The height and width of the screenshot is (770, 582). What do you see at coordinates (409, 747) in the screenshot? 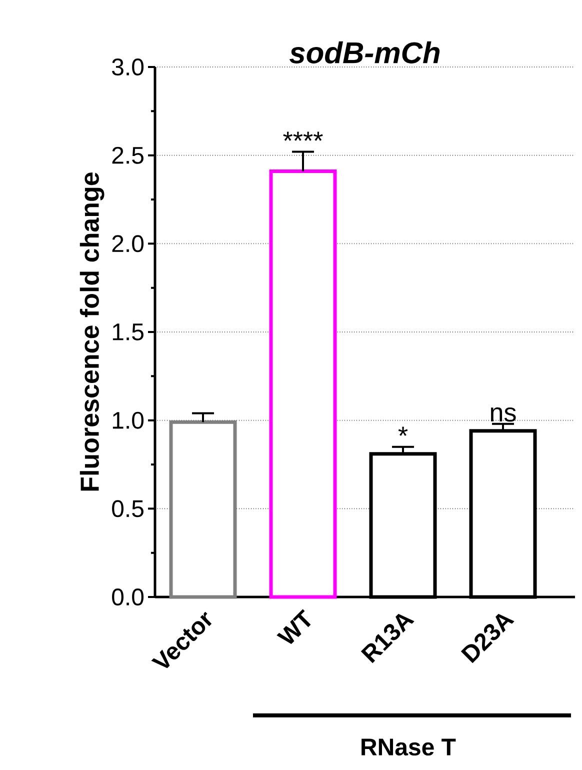
I see `text: RNase T` at bounding box center [409, 747].